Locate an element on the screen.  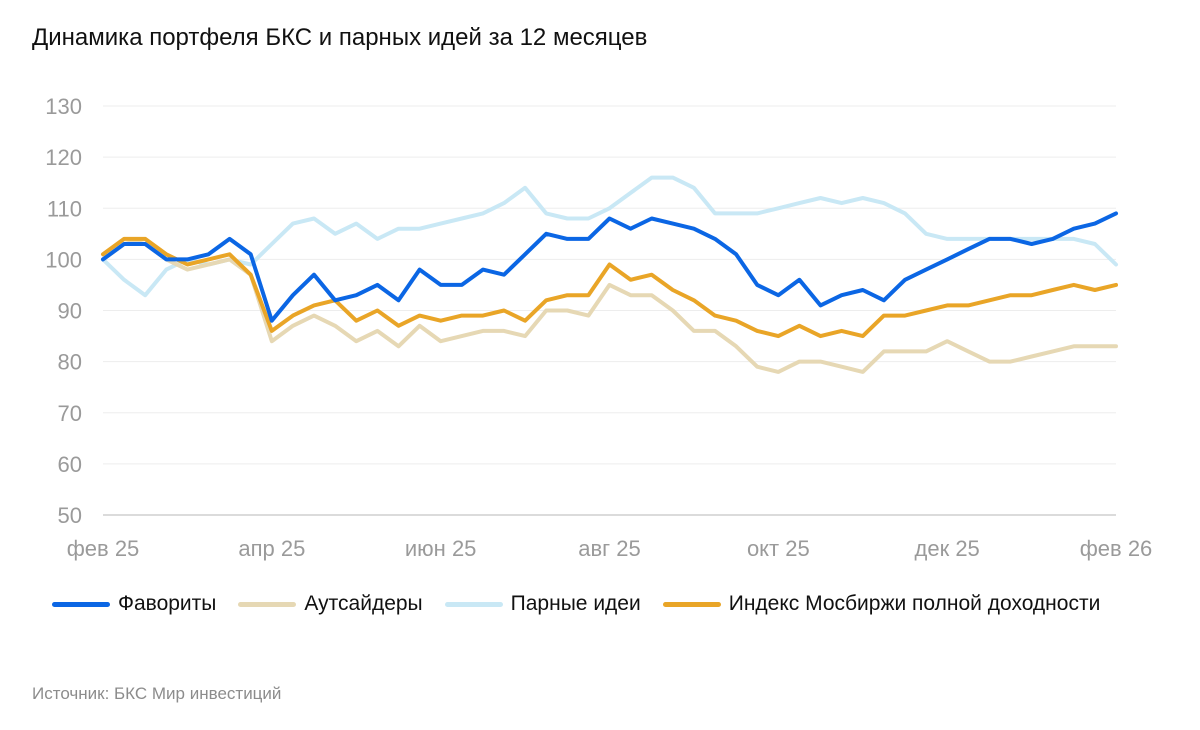
source-note: Источник: БКС Мир инвестиций is located at coordinates (157, 693).